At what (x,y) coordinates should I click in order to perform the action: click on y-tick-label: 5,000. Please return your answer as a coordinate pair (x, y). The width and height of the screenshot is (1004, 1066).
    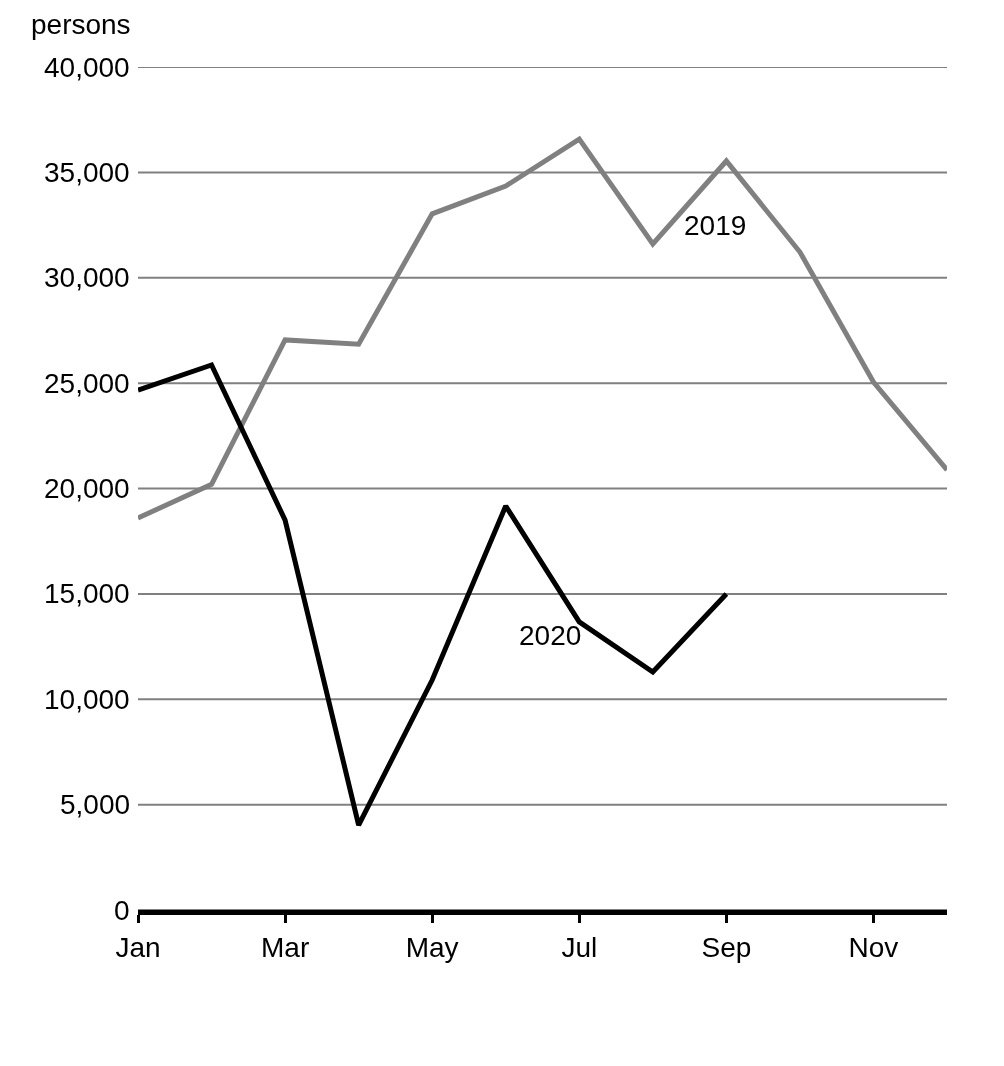
    Looking at the image, I should click on (95, 804).